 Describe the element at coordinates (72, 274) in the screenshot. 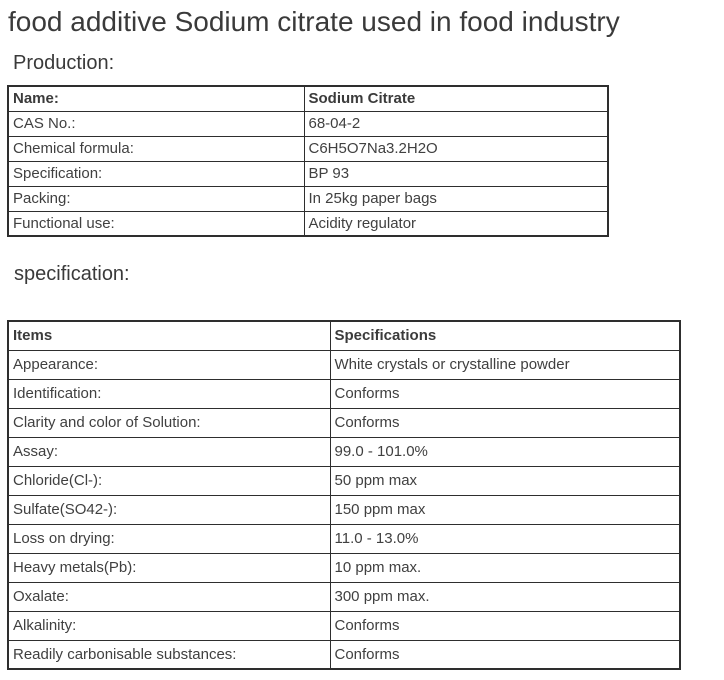

I see `specification-section-heading: specification:` at that location.